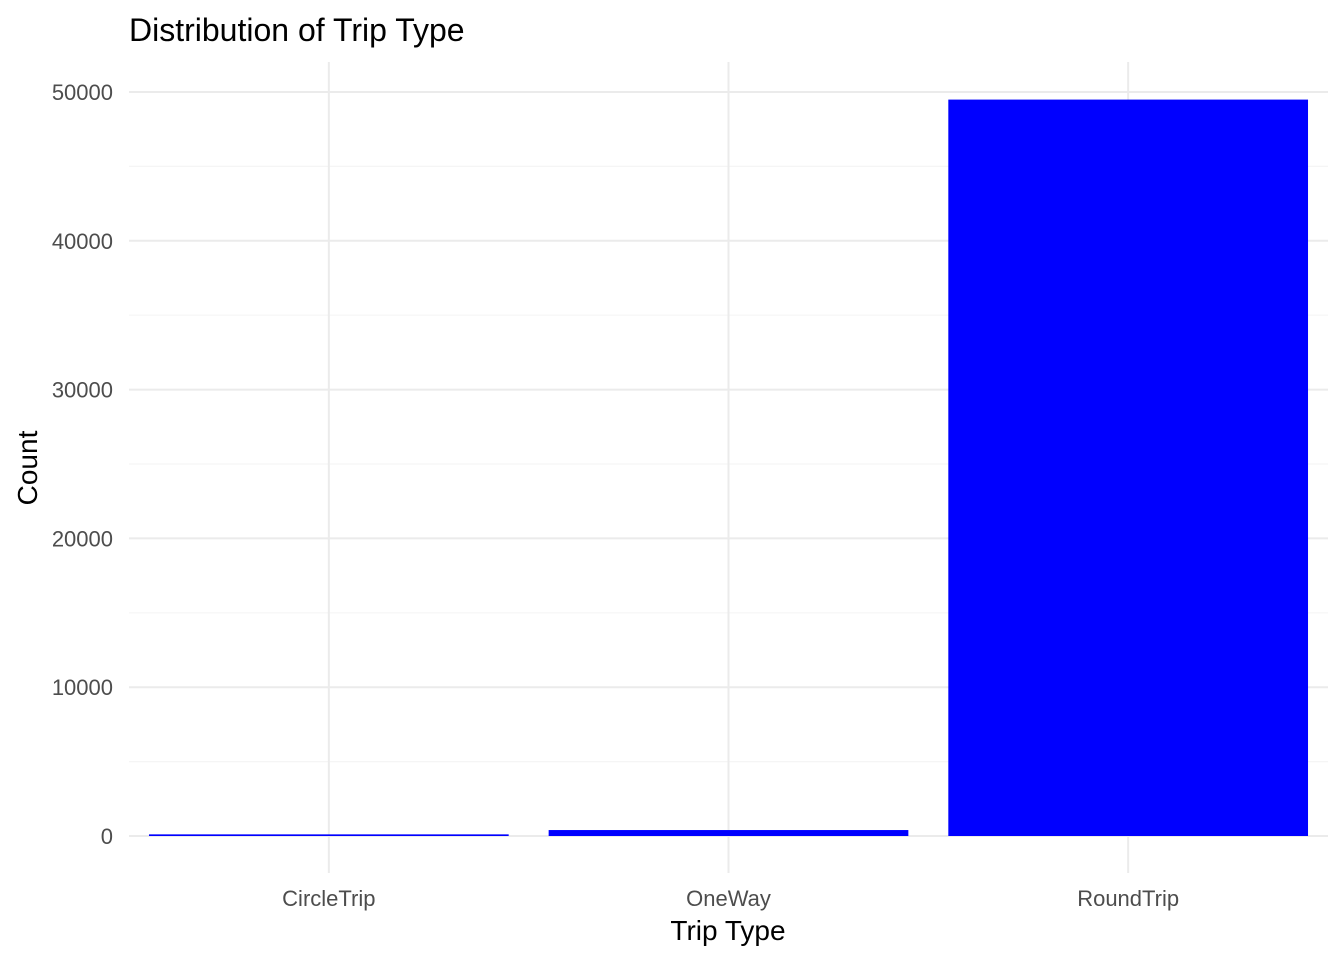  I want to click on x-tick-label: RoundTrip, so click(1128, 898).